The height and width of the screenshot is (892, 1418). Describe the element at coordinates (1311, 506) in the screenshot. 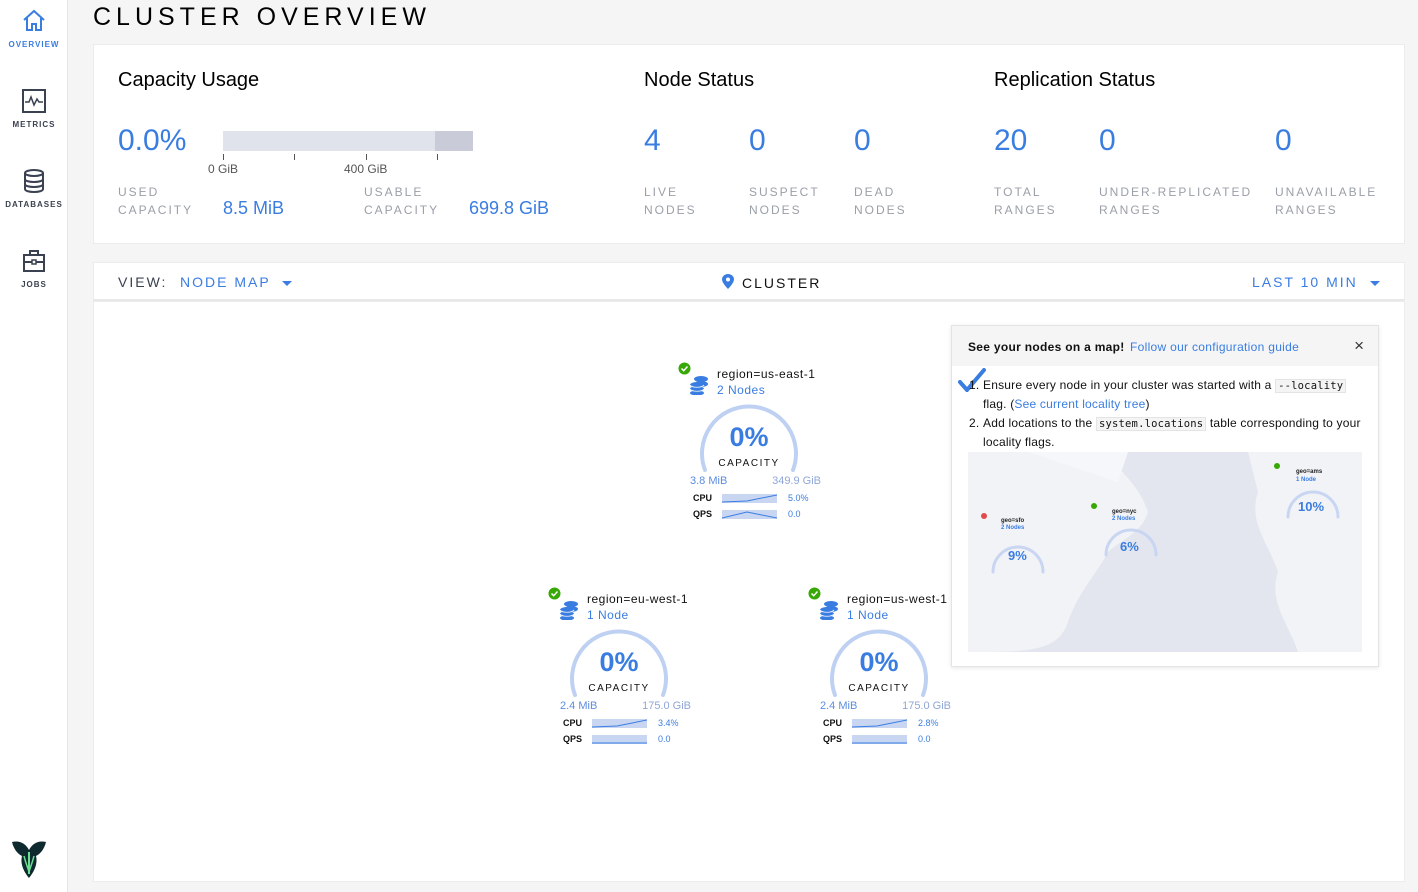

I see `map-region-percent: 10%` at that location.